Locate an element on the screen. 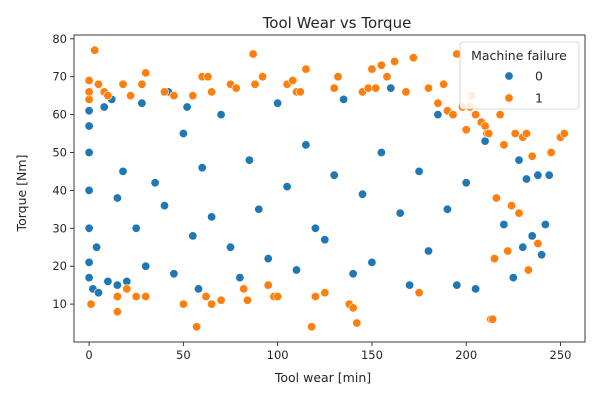 This screenshot has height=404, width=600. x-tick-label: 100 is located at coordinates (278, 355).